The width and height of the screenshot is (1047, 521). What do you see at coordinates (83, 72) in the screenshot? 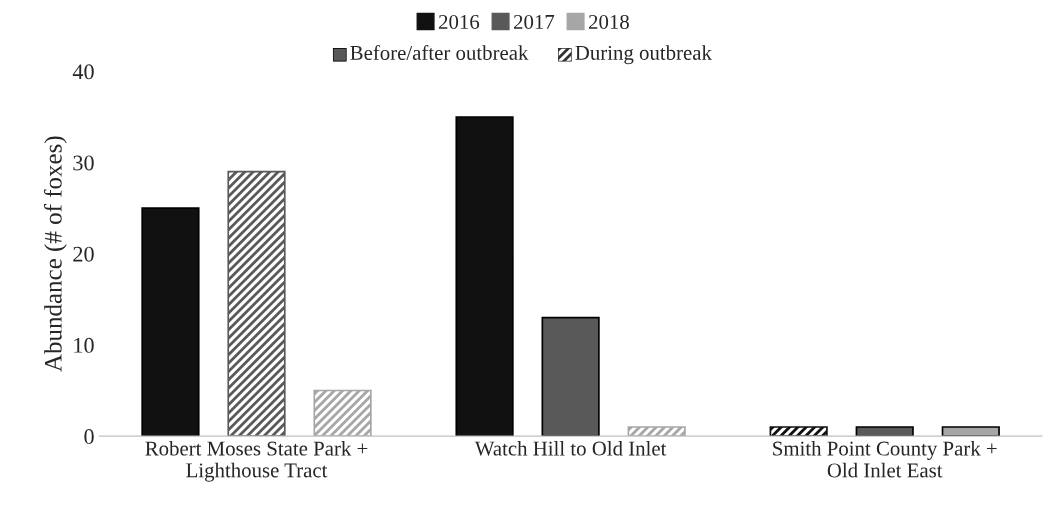
I see `y-tick-label: 40` at bounding box center [83, 72].